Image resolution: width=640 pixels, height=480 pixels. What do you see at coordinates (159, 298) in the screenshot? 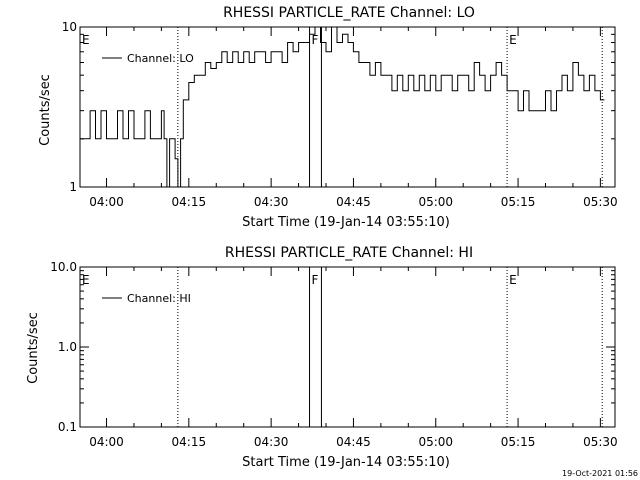
I see `chart-hi-legend-label: Channel: HI` at bounding box center [159, 298].